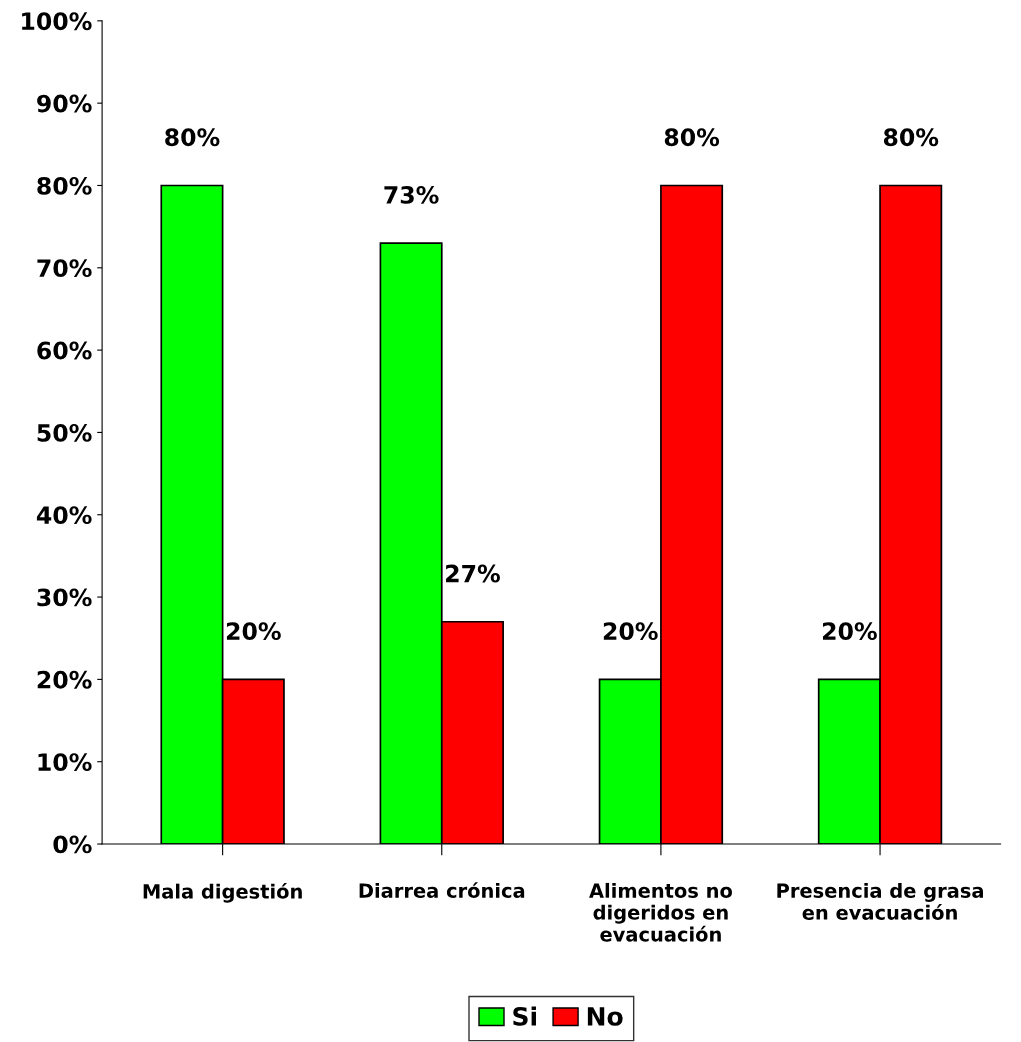 The height and width of the screenshot is (1042, 1021). Describe the element at coordinates (64, 679) in the screenshot. I see `y-tick-label: 20%` at that location.